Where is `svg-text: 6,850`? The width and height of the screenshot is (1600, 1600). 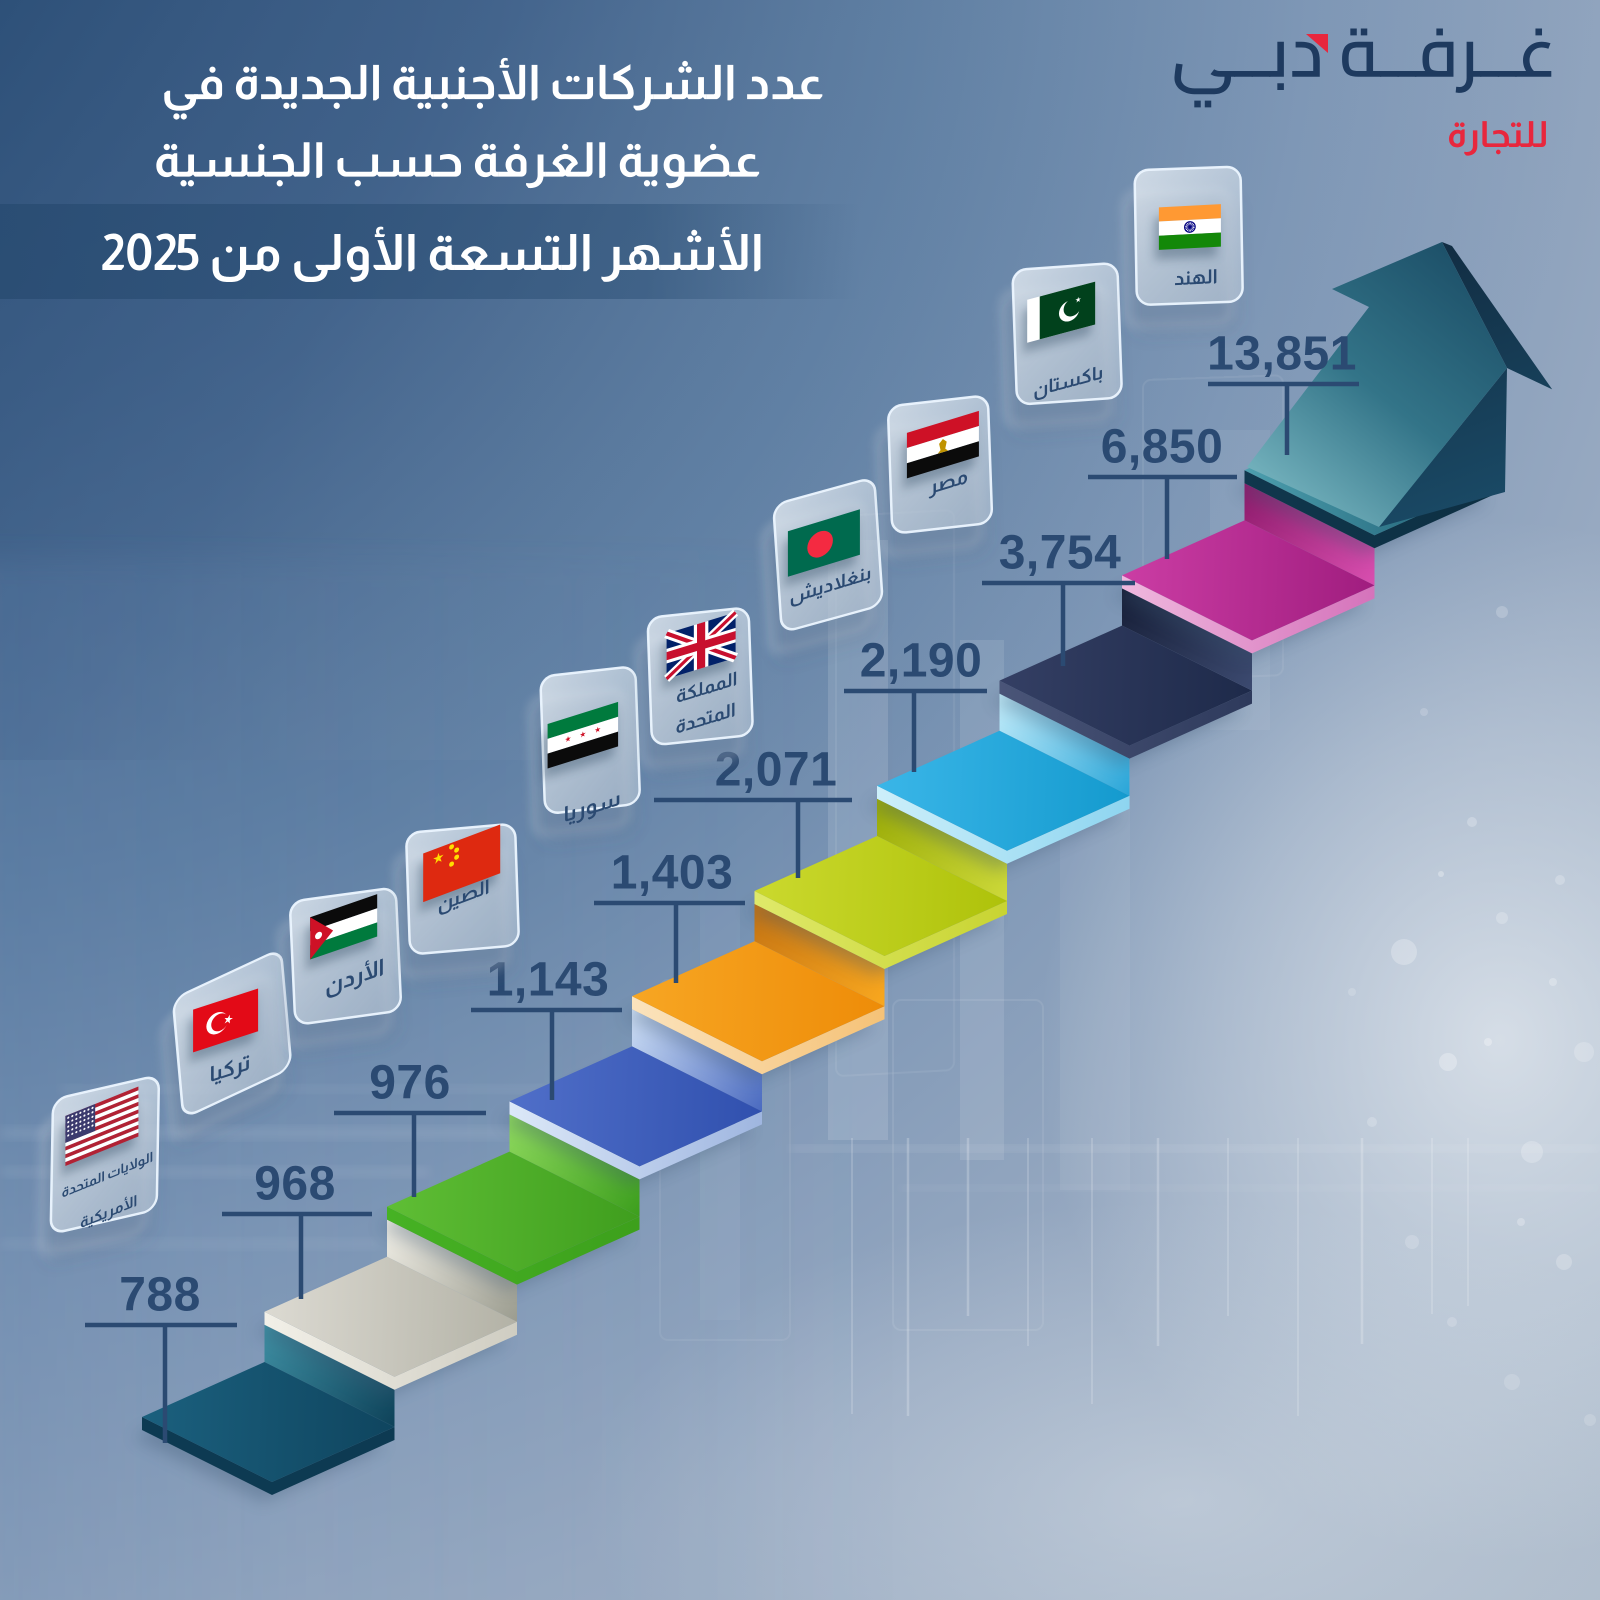 svg-text: 6,850 is located at coordinates (1162, 447).